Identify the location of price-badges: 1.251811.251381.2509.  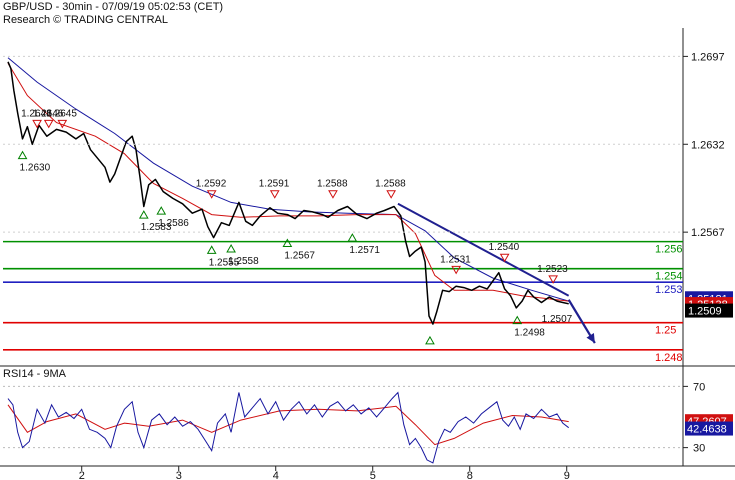
(709, 304).